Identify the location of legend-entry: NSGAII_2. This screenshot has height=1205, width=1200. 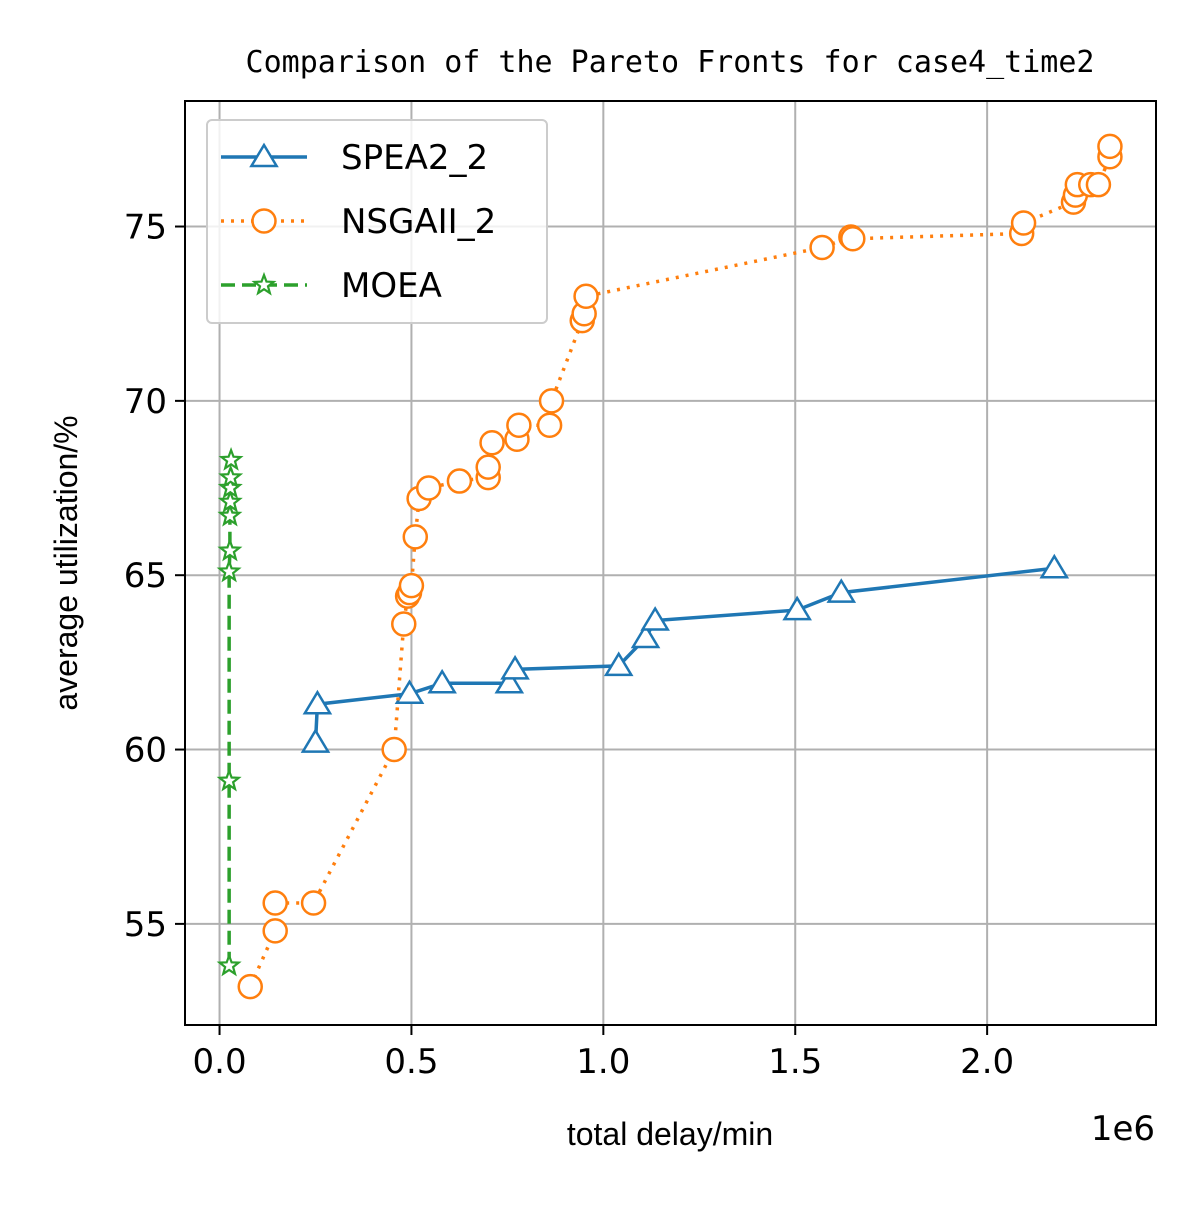
(358, 222).